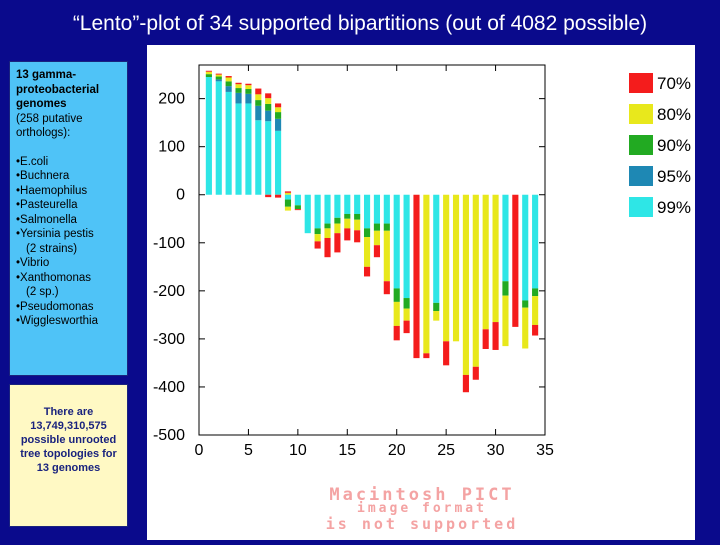 This screenshot has height=545, width=720. I want to click on pict-placeholder-line3: is not supported, so click(422, 524).